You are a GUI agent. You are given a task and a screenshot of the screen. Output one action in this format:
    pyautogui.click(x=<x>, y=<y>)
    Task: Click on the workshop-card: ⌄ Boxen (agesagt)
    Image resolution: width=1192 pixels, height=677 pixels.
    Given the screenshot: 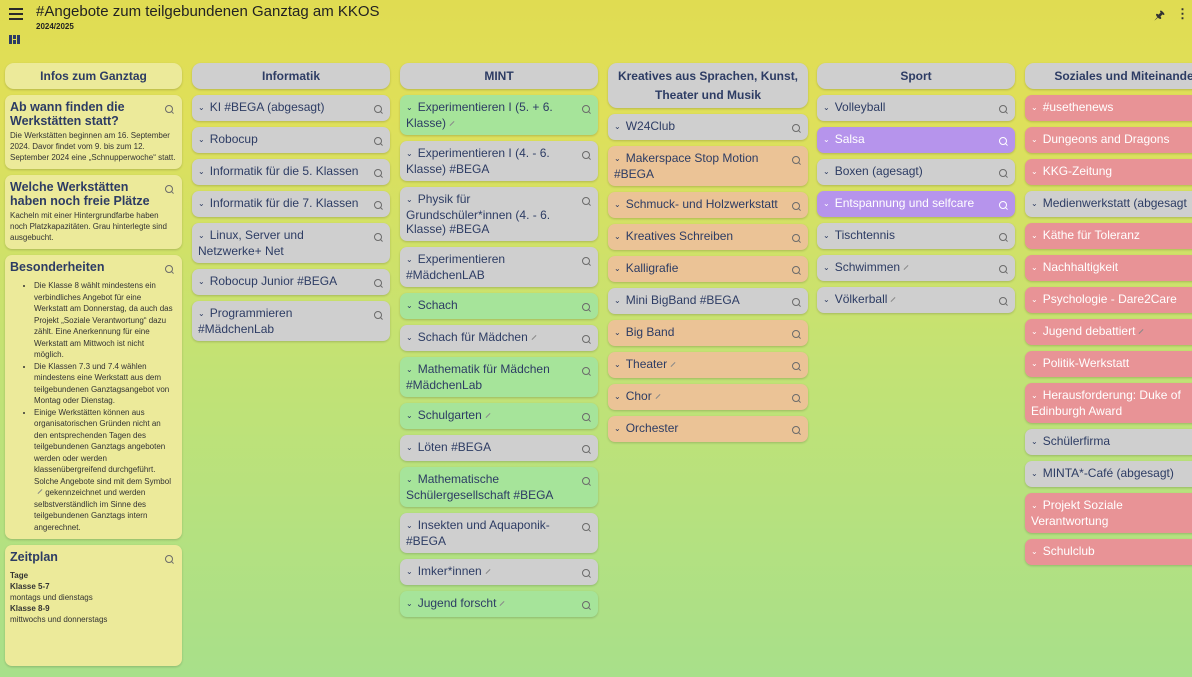 What is the action you would take?
    pyautogui.click(x=916, y=172)
    